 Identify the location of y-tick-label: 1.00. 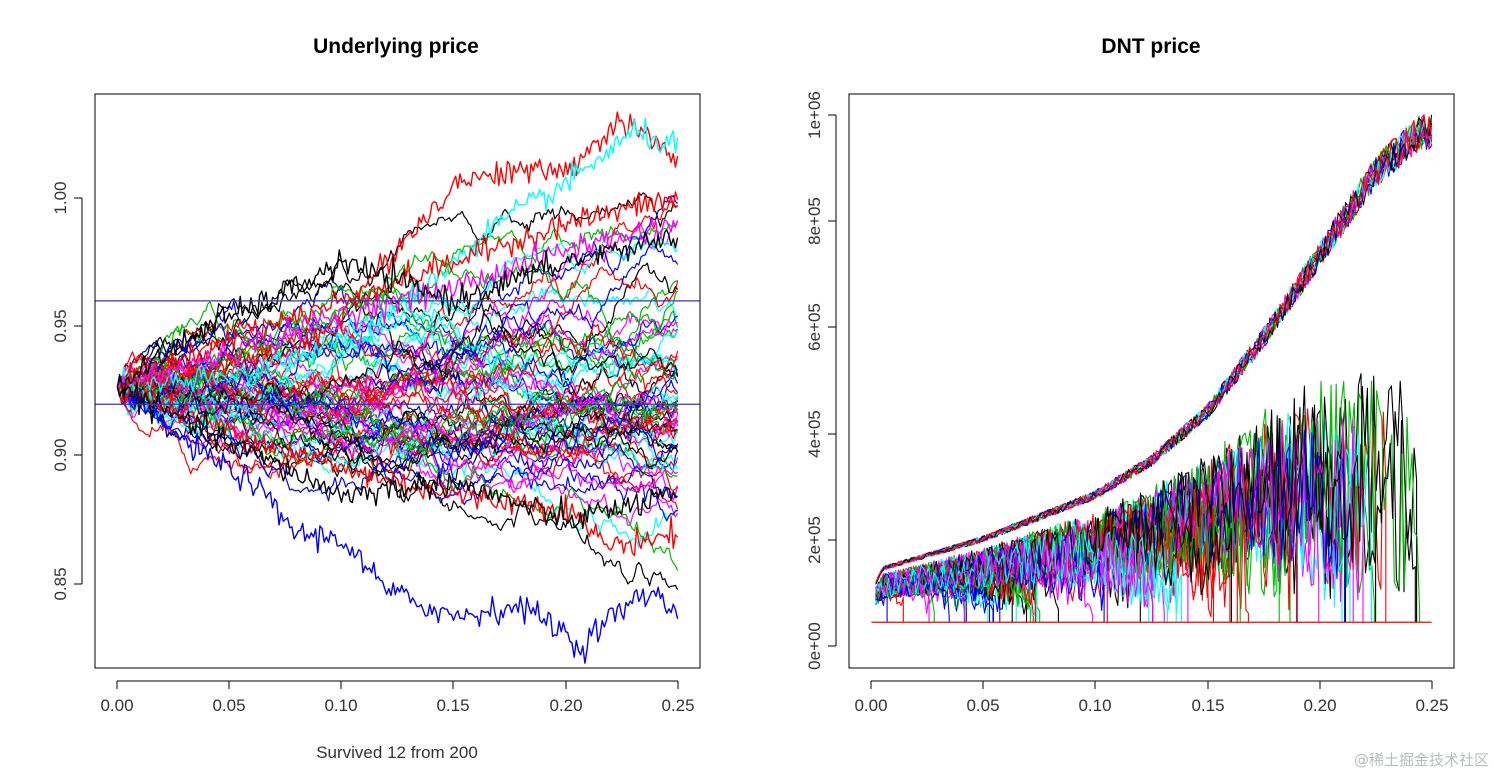
(60, 197).